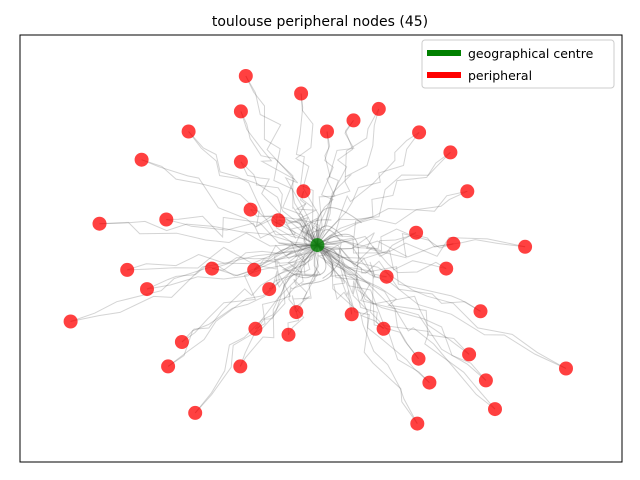 The height and width of the screenshot is (480, 640). Describe the element at coordinates (317, 245) in the screenshot. I see `geographical-centre-node` at that location.